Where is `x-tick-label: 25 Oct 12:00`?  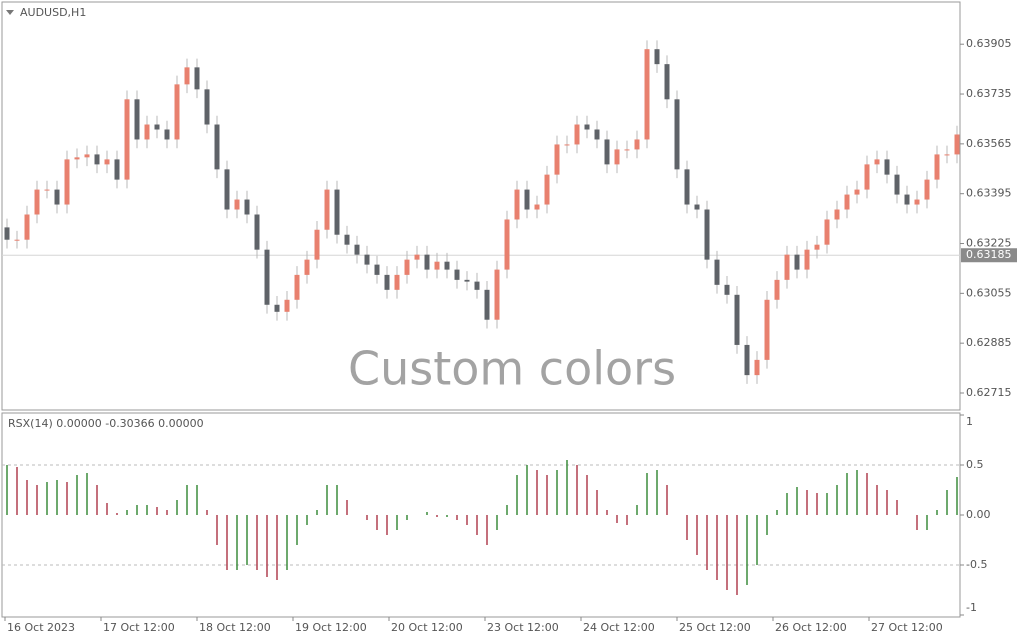 x-tick-label: 25 Oct 12:00 is located at coordinates (715, 627).